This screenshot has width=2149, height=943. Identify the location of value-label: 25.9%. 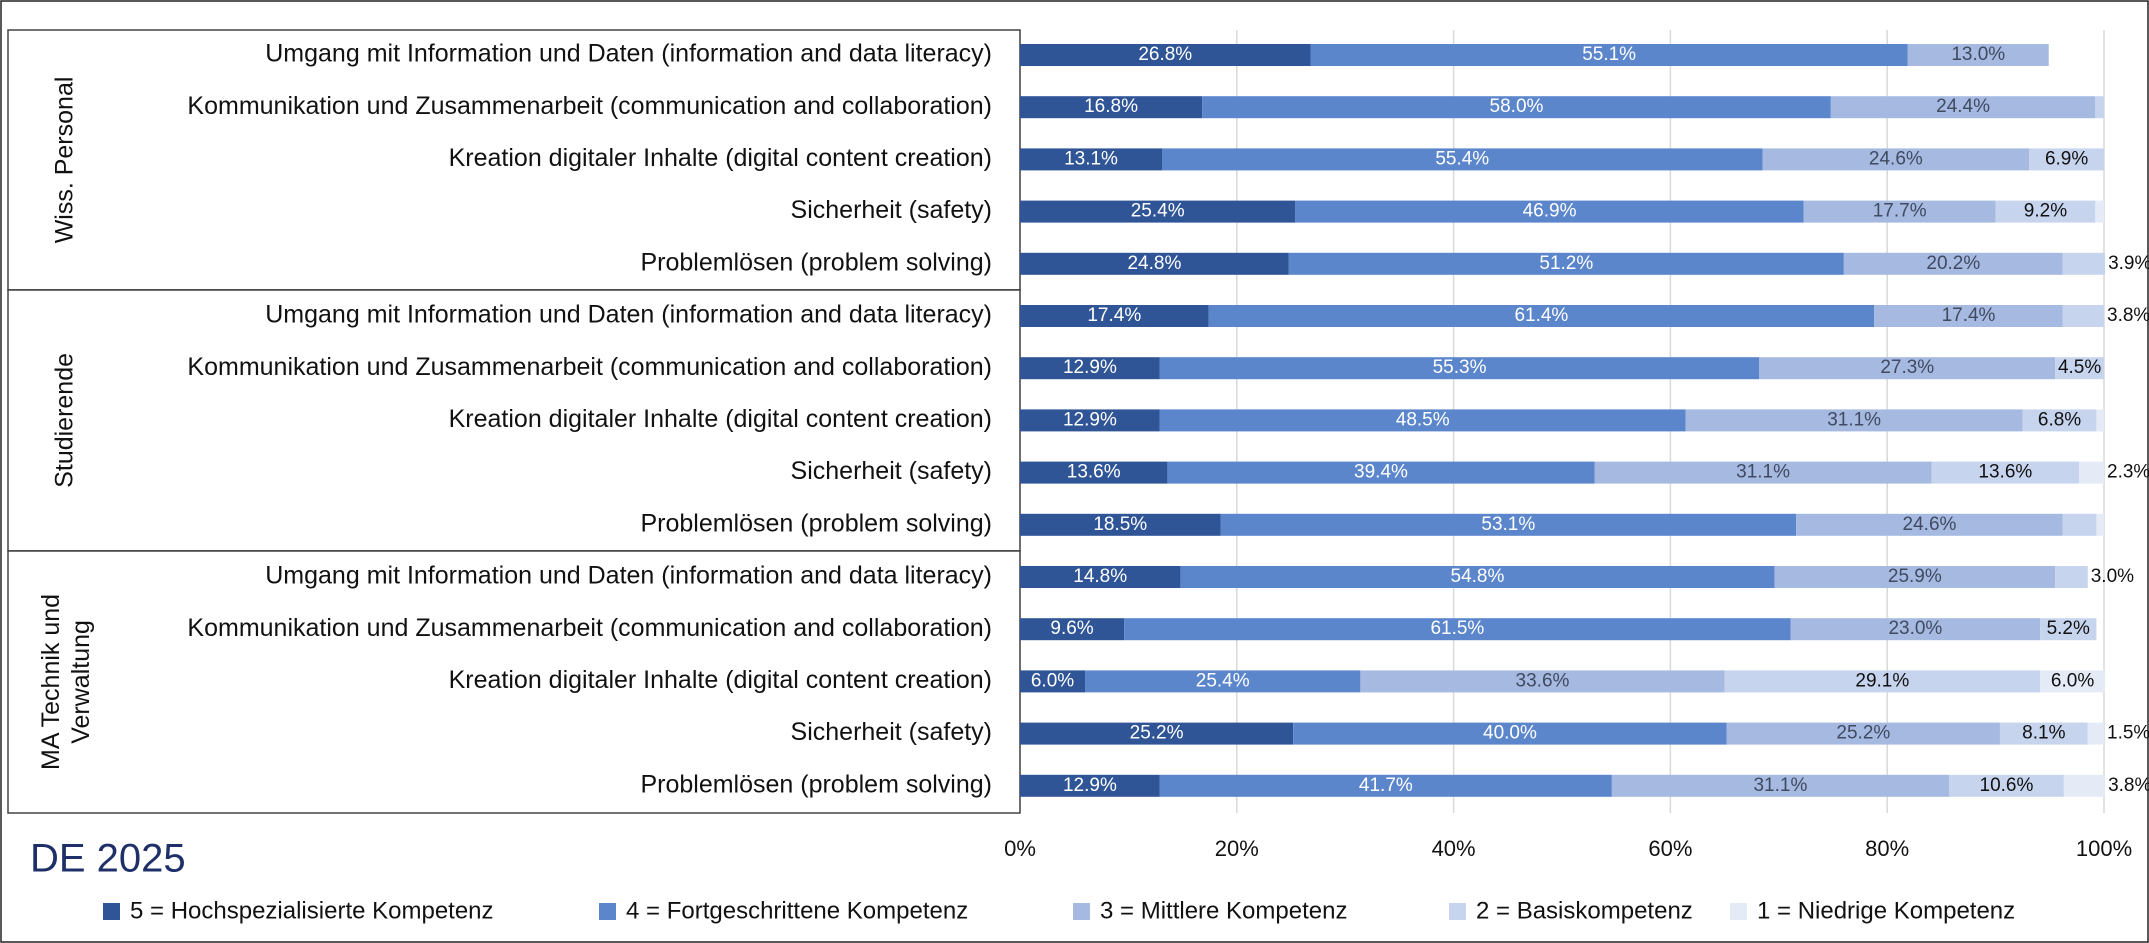
(1915, 576).